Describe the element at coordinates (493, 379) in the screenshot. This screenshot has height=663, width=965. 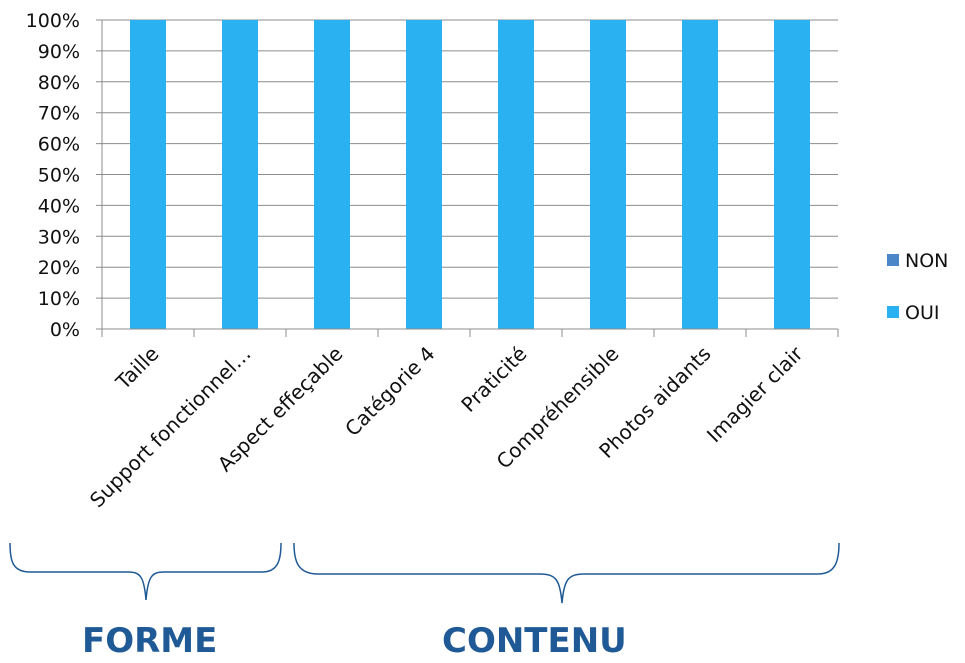
I see `x-tick-label: Praticité` at that location.